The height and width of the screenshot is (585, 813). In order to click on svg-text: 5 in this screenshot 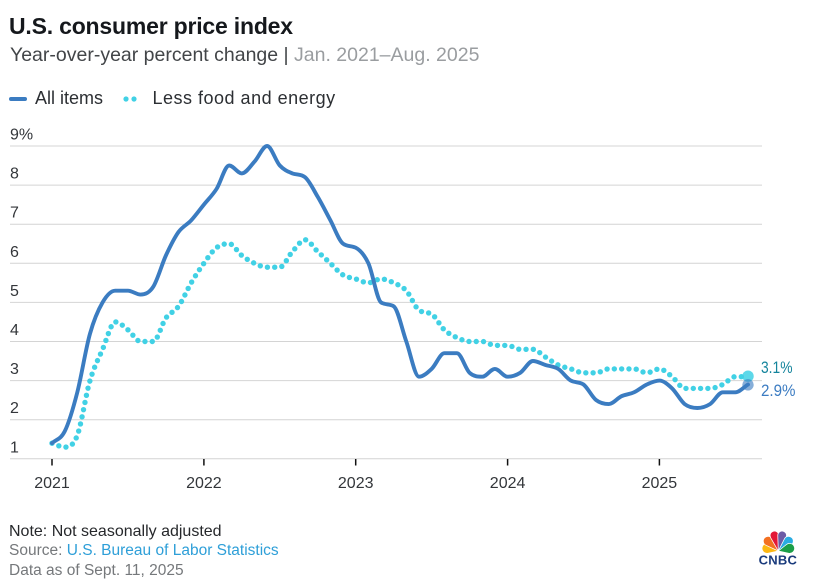, I will do `click(14, 291)`.